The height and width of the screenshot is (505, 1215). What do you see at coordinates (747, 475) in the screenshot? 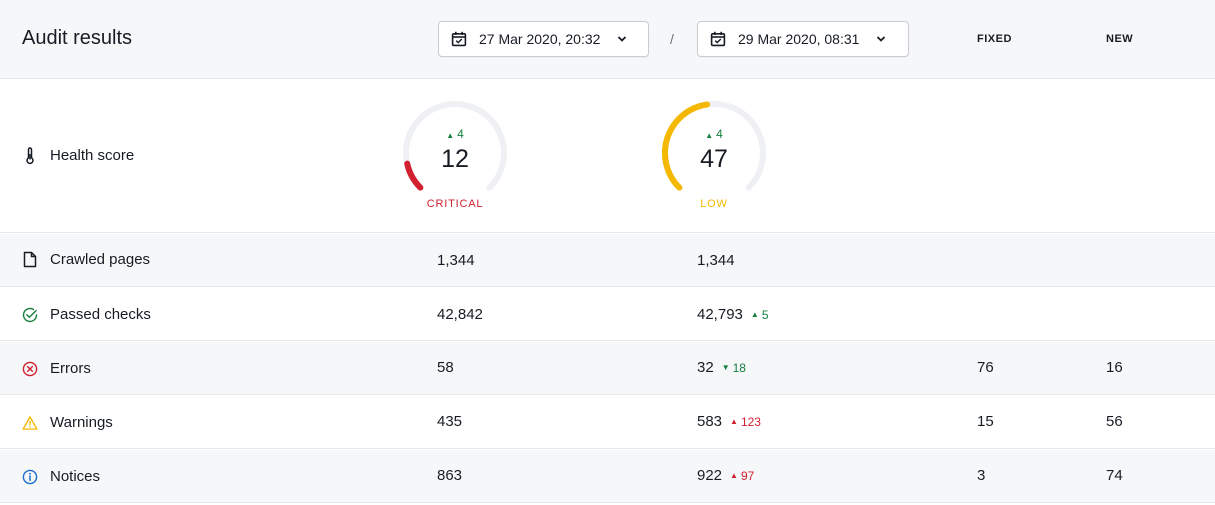
I see `delta-value: 97` at bounding box center [747, 475].